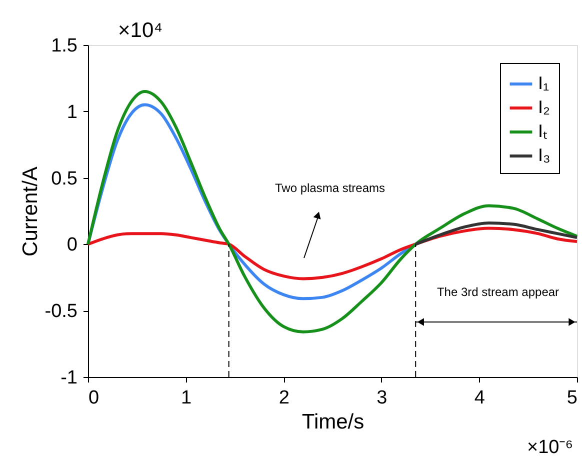 This screenshot has height=465, width=582. Describe the element at coordinates (333, 422) in the screenshot. I see `x-axis-title: Time/s` at that location.